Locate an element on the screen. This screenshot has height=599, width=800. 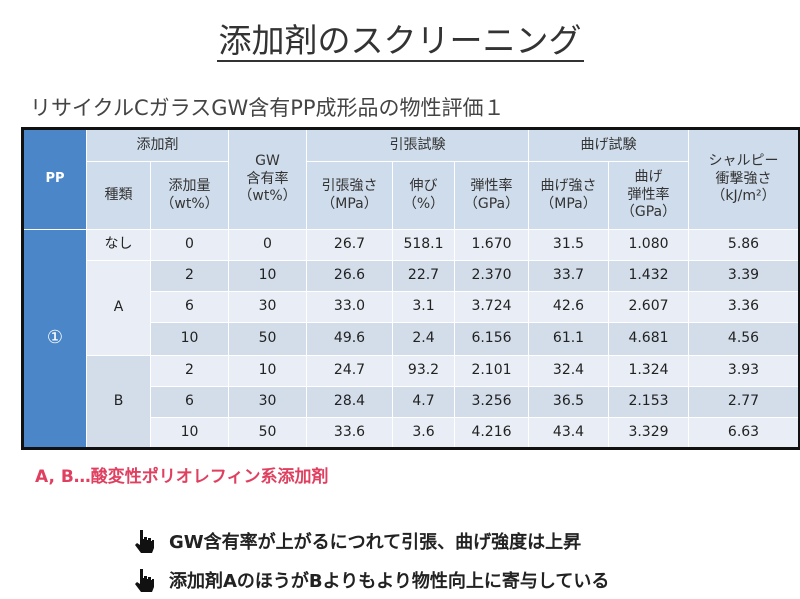
tensile-strength-cell: 49.6 is located at coordinates (349, 339).